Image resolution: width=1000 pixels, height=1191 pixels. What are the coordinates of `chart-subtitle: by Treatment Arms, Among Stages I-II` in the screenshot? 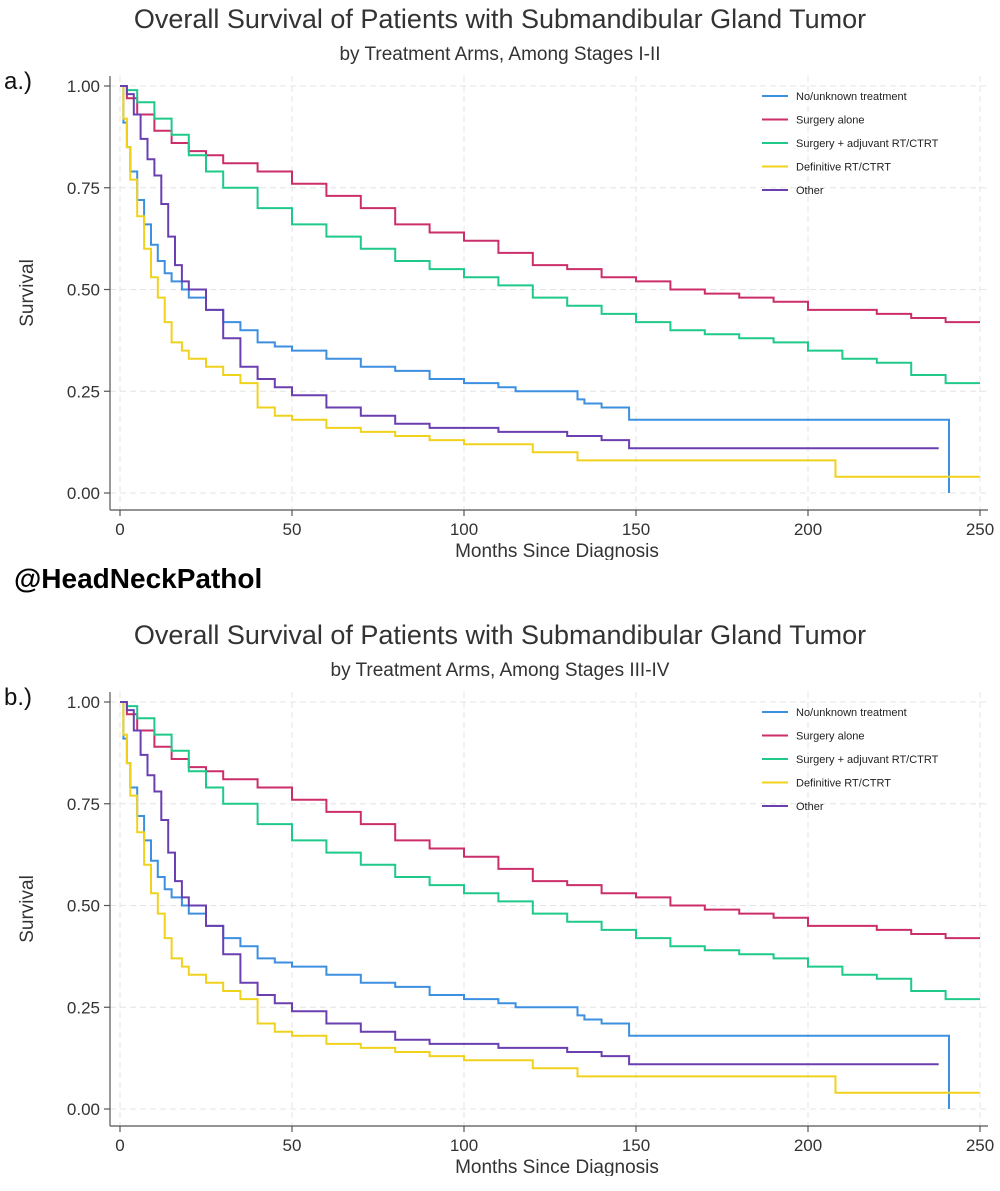 It's located at (500, 54).